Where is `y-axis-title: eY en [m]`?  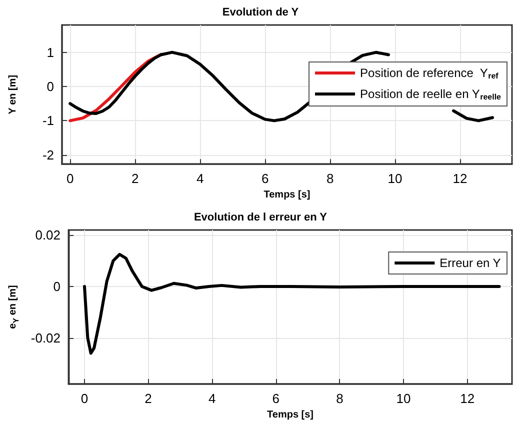
y-axis-title: eY en [m] is located at coordinates (14, 307).